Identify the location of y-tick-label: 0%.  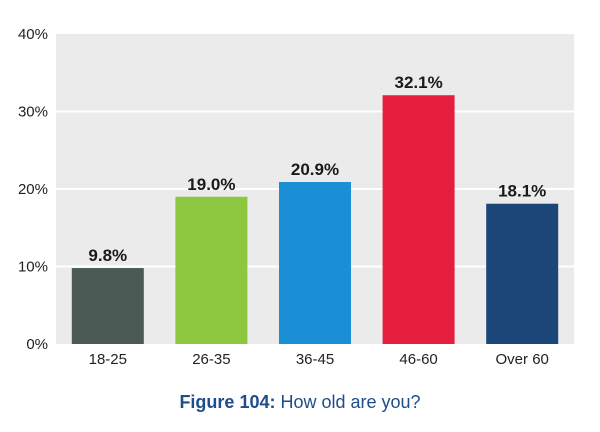
(37, 344).